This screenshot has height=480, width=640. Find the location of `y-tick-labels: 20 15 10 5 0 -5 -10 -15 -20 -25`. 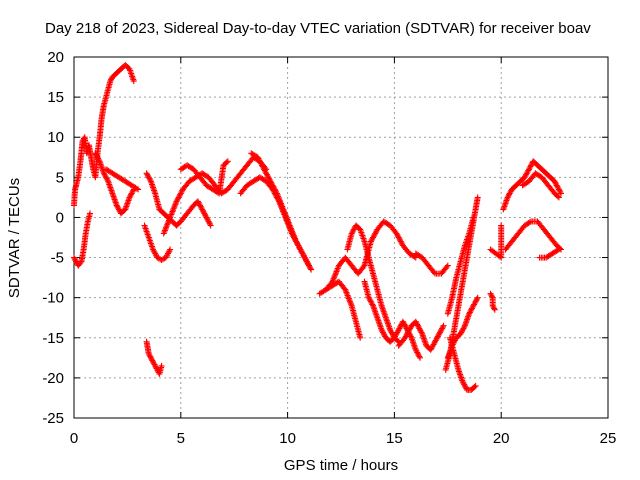

y-tick-labels: 20 15 10 5 0 -5 -10 -15 -20 -25 is located at coordinates (53, 238).